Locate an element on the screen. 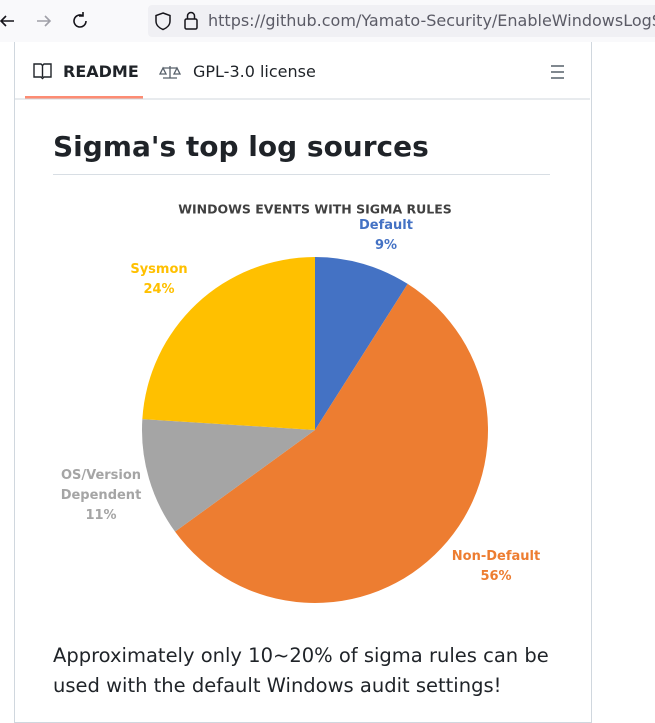  tab-underline is located at coordinates (84, 97).